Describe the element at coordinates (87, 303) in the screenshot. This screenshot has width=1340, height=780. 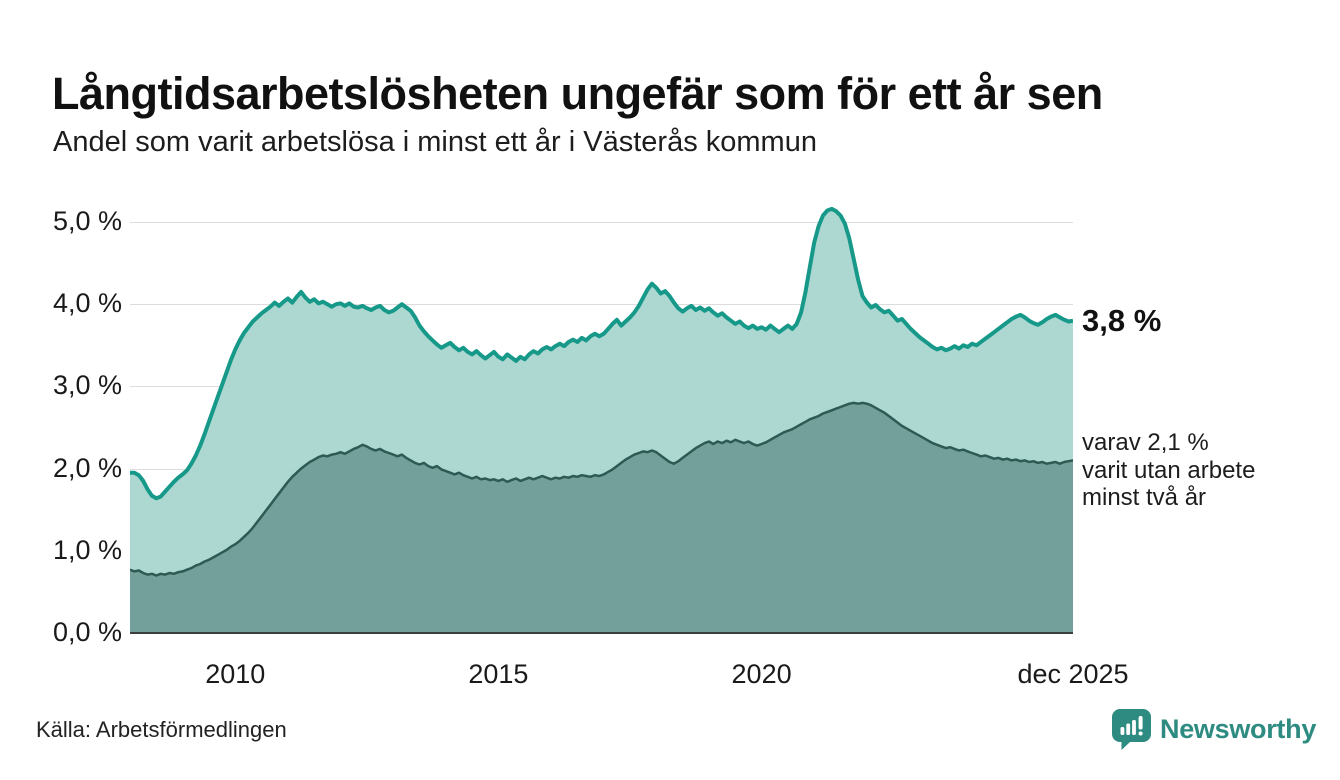
I see `y-tick-label: 4,0 %` at that location.